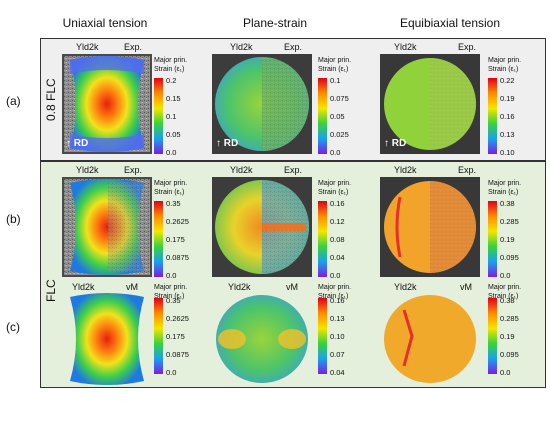 Image resolution: width=550 pixels, height=422 pixels. I want to click on panel-c3-right-label: vM, so click(466, 287).